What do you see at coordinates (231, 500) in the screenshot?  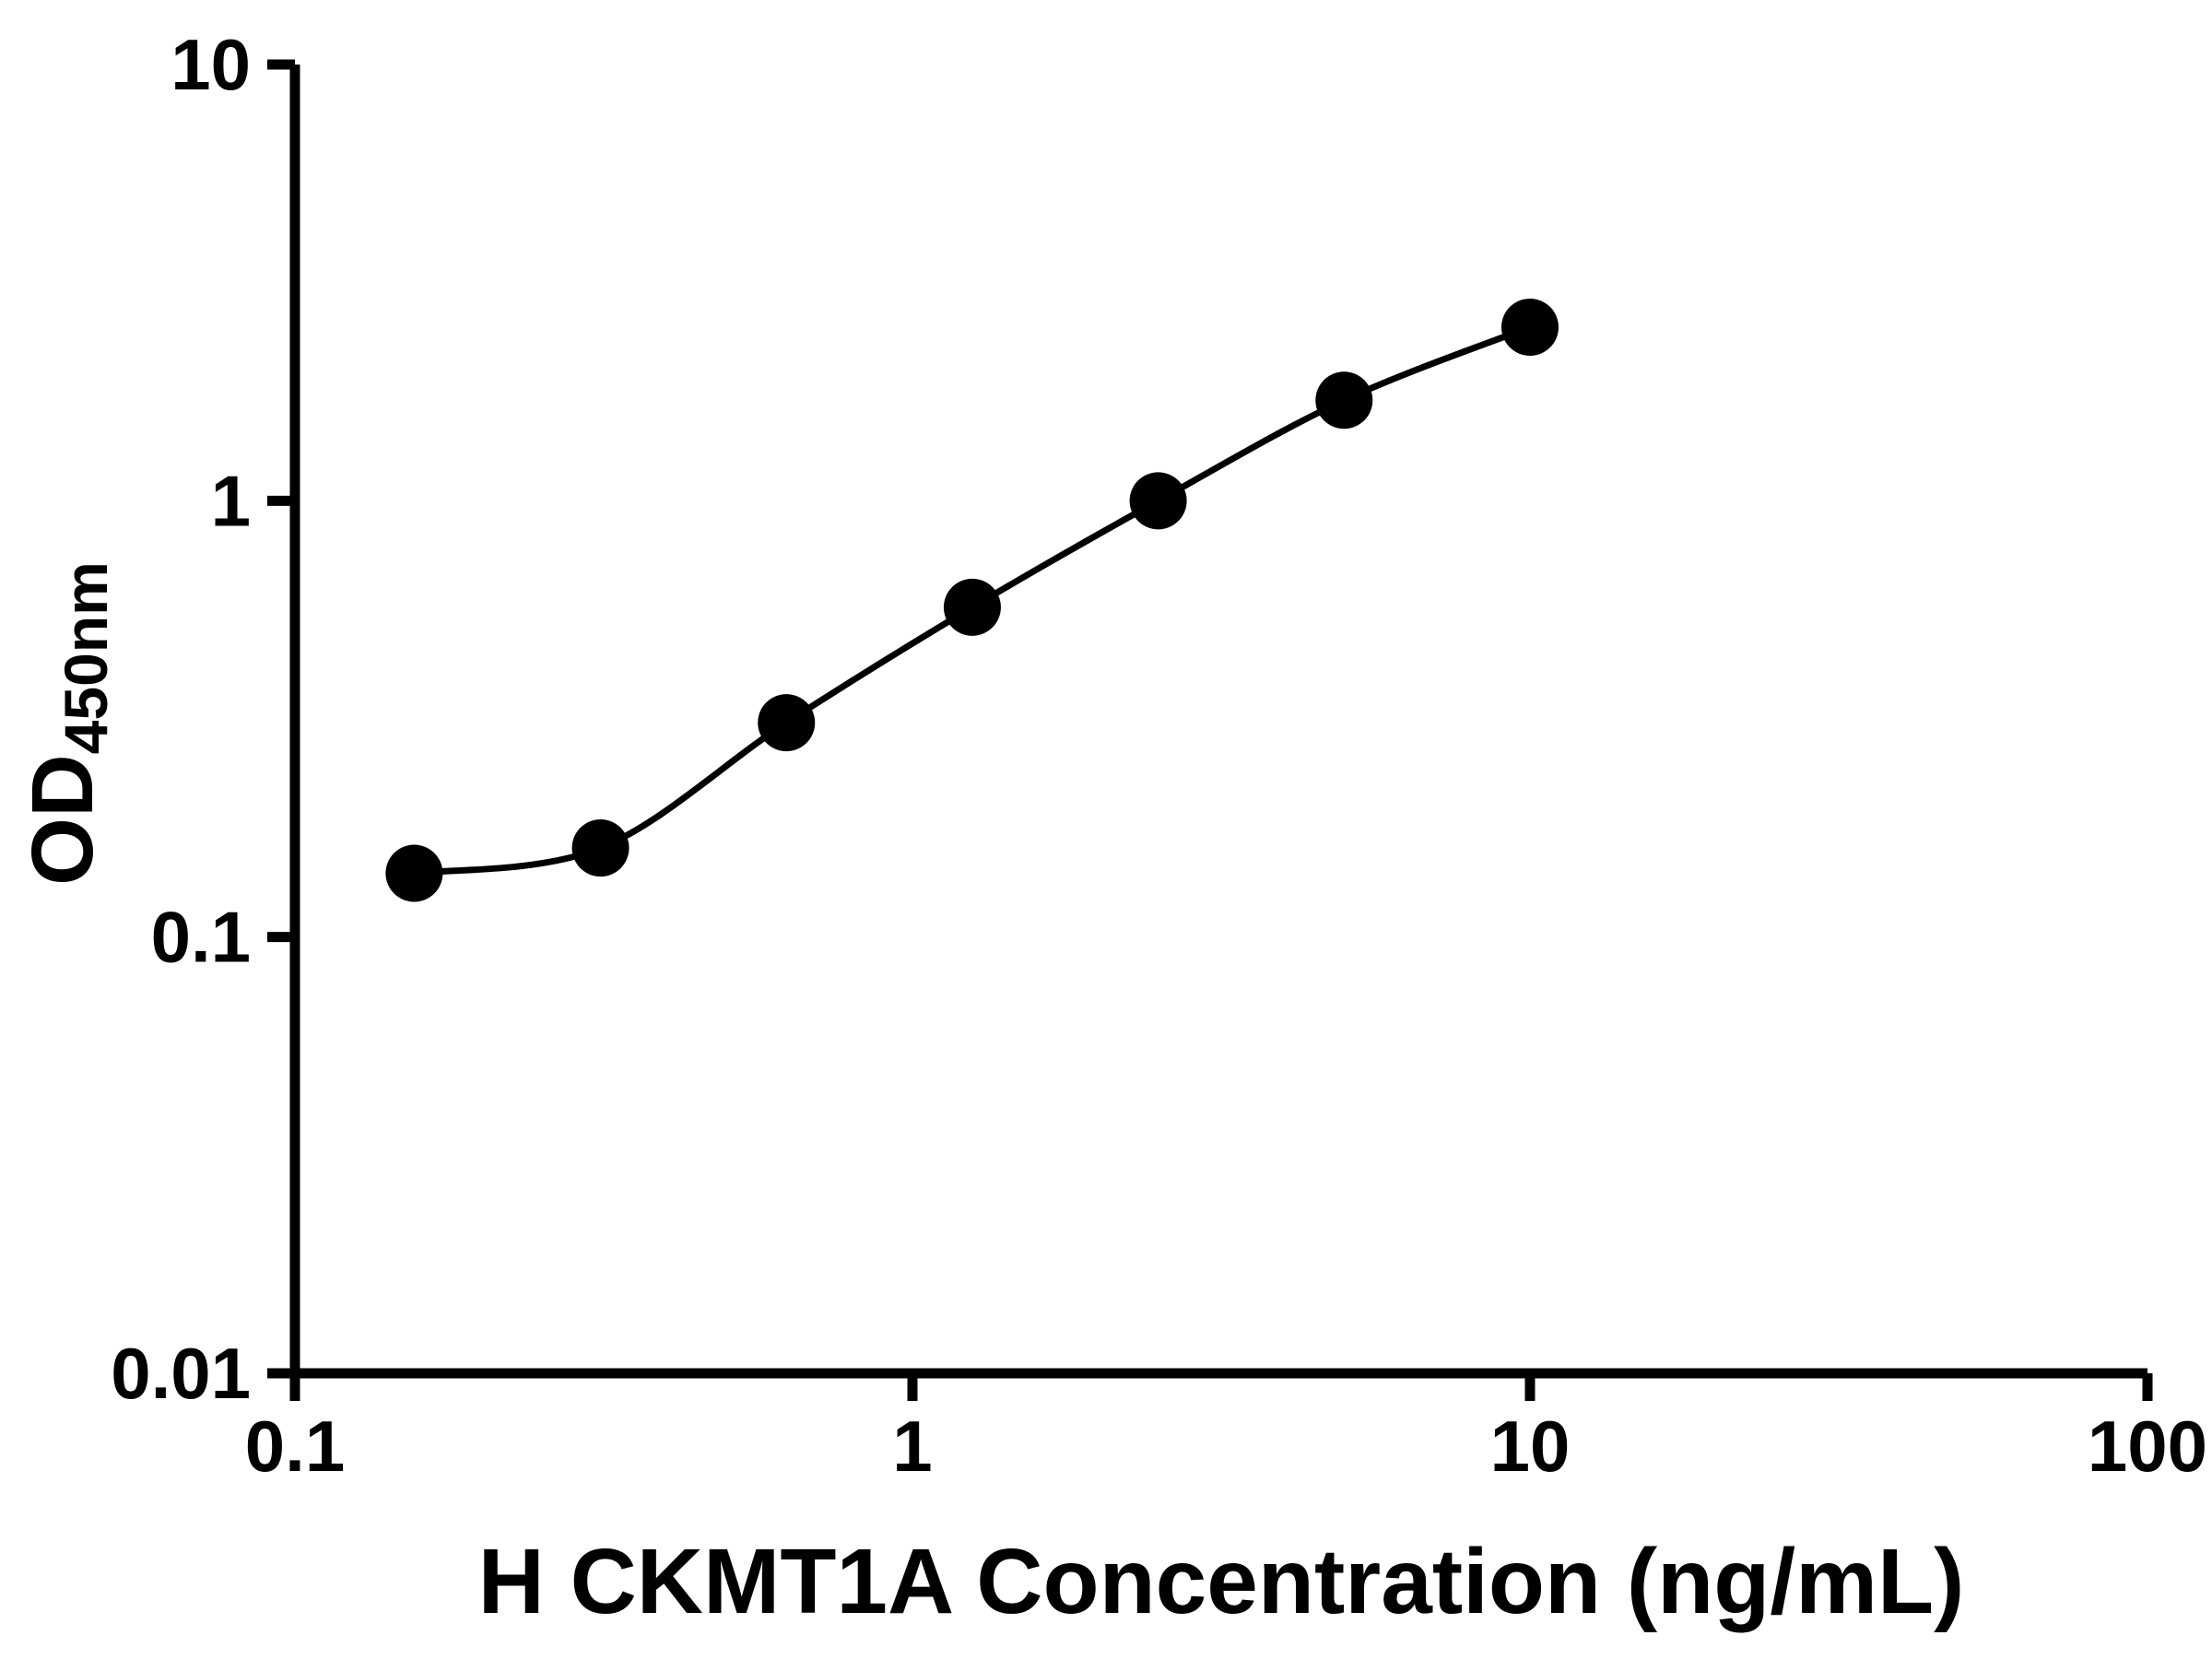 I see `y-tick-label: 1` at bounding box center [231, 500].